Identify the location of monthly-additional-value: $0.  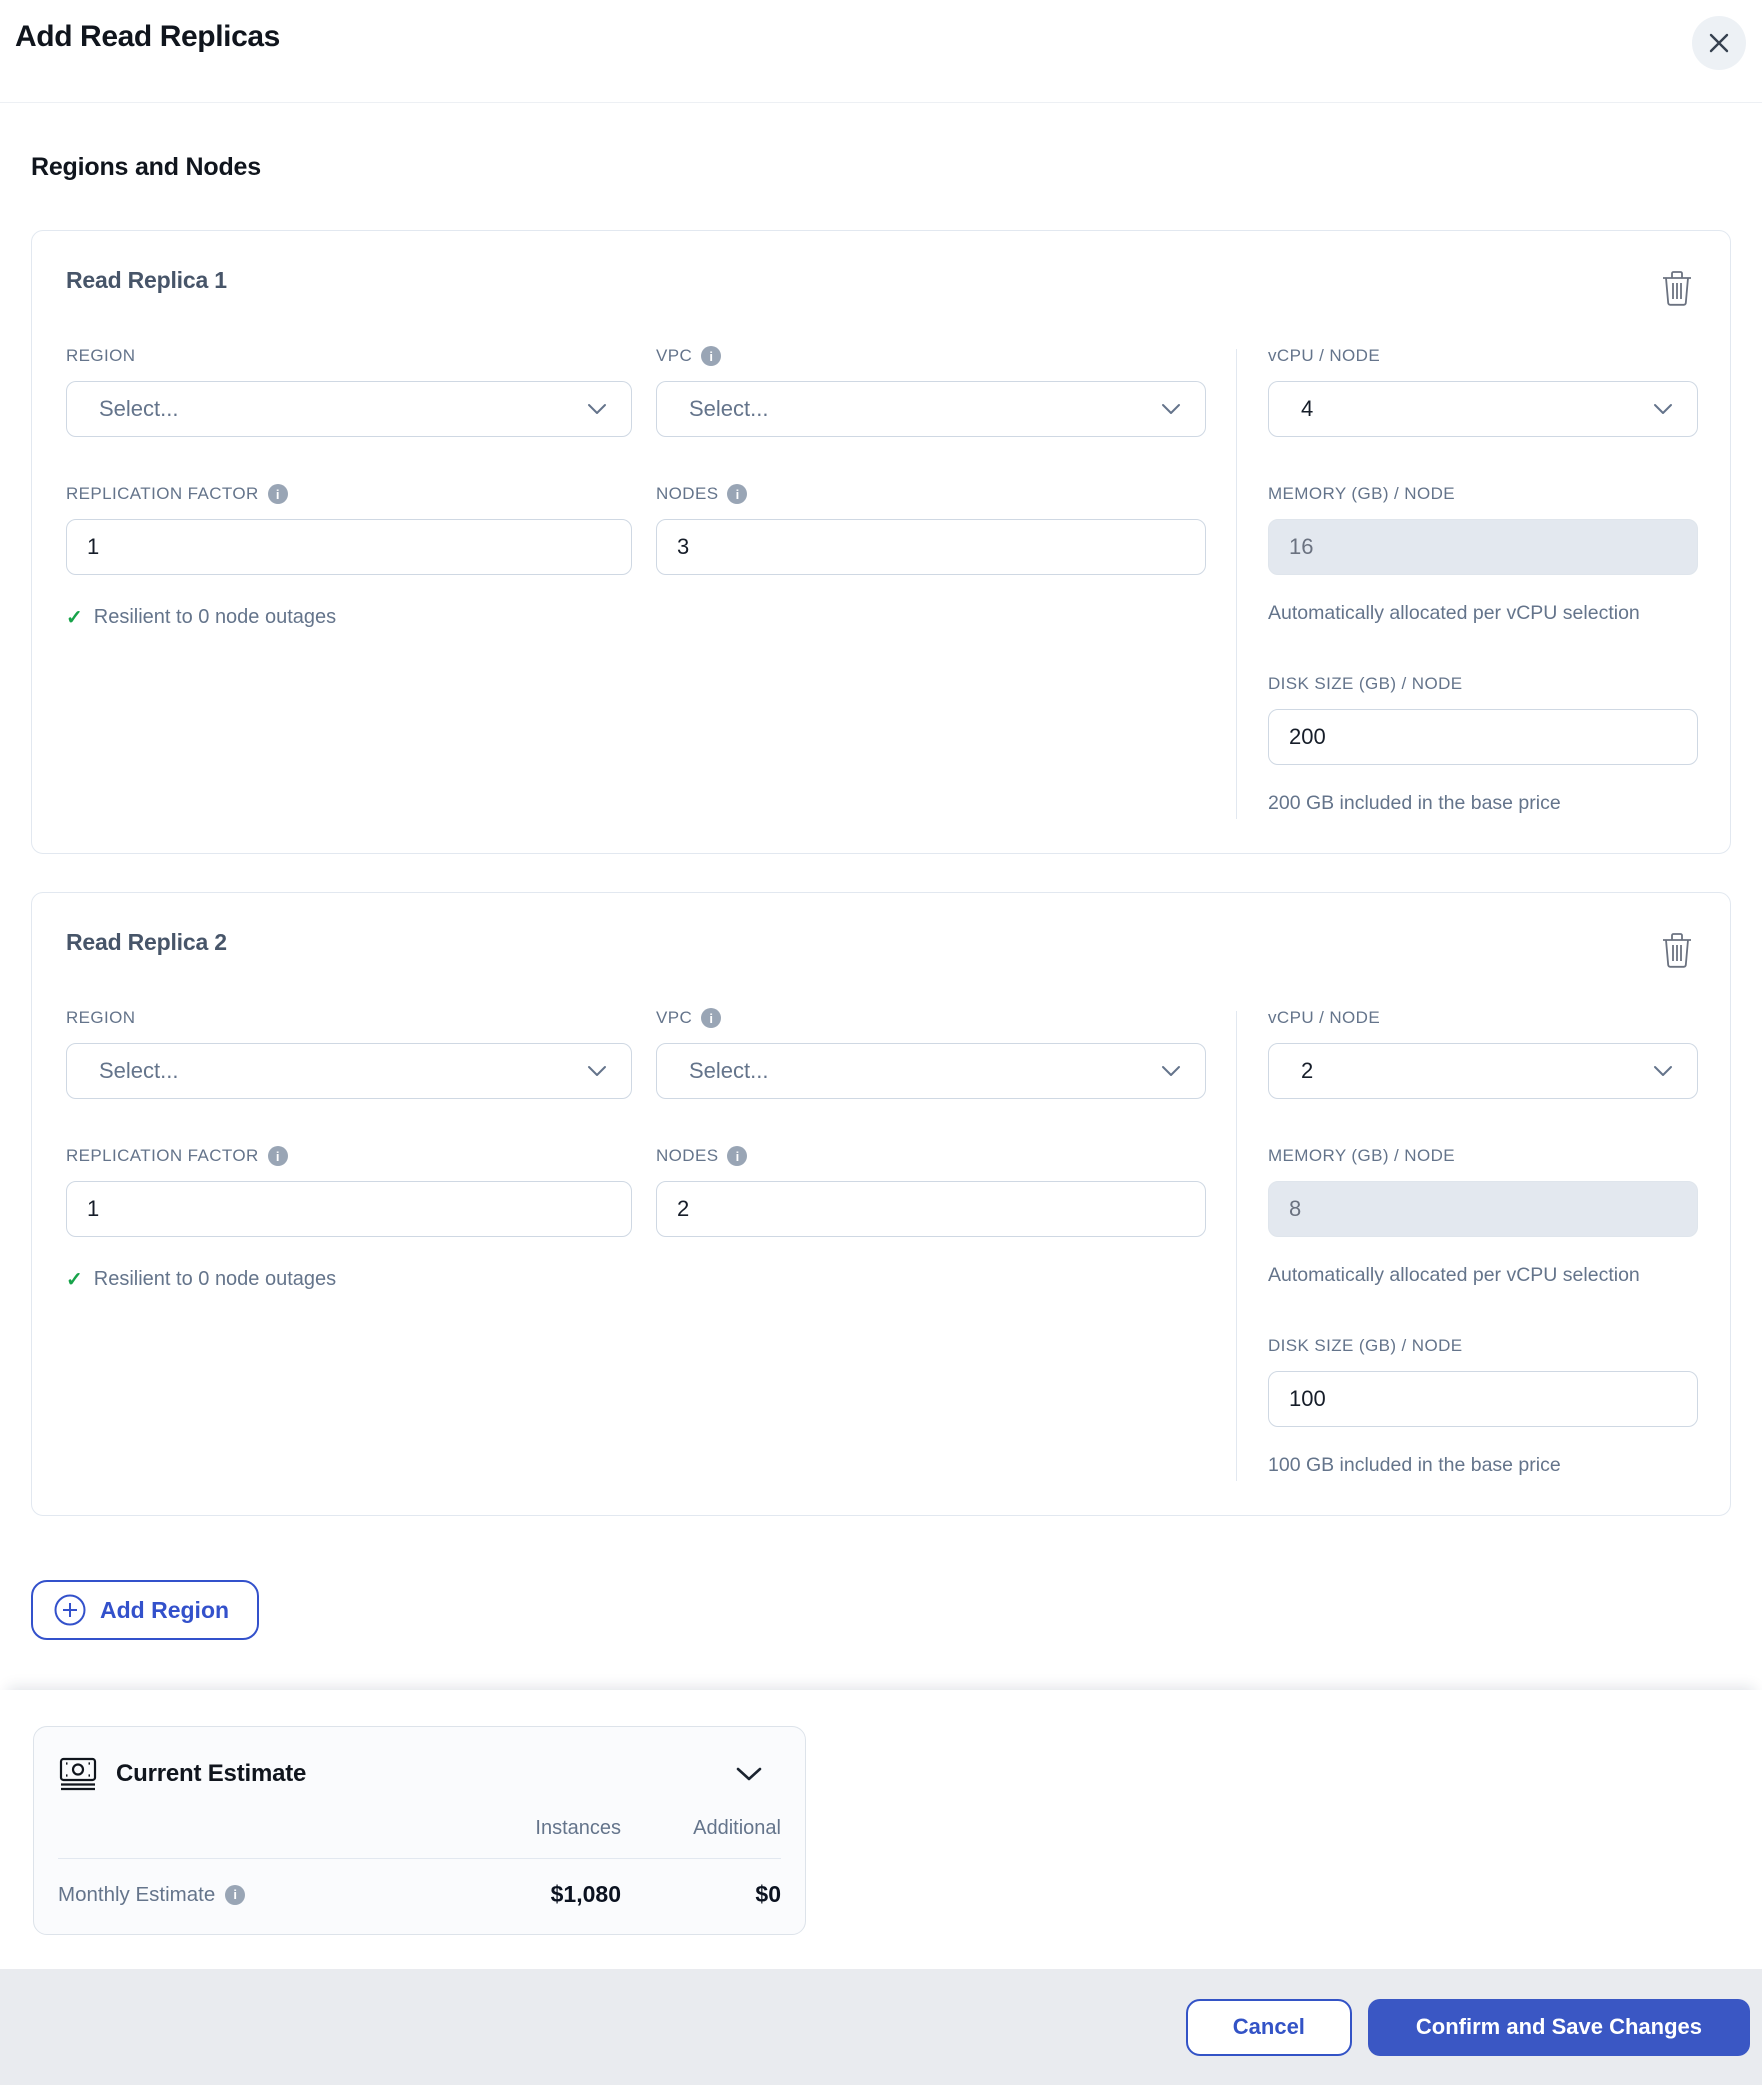
(768, 1894).